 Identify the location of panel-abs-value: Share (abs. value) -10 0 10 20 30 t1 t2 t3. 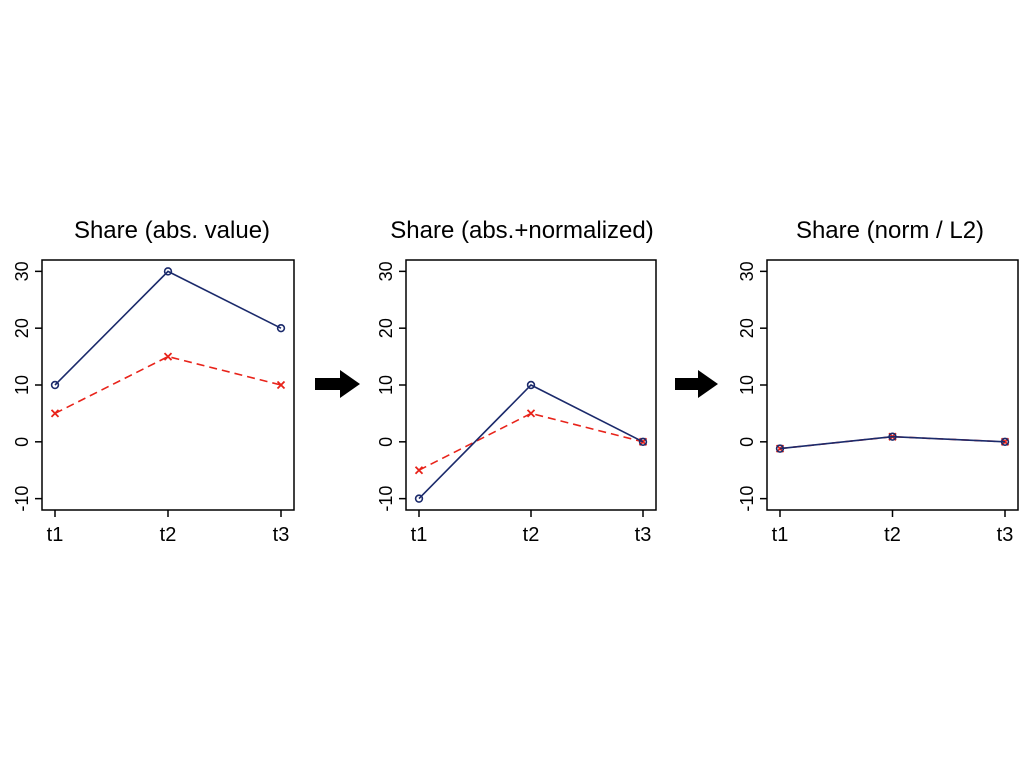
(153, 381).